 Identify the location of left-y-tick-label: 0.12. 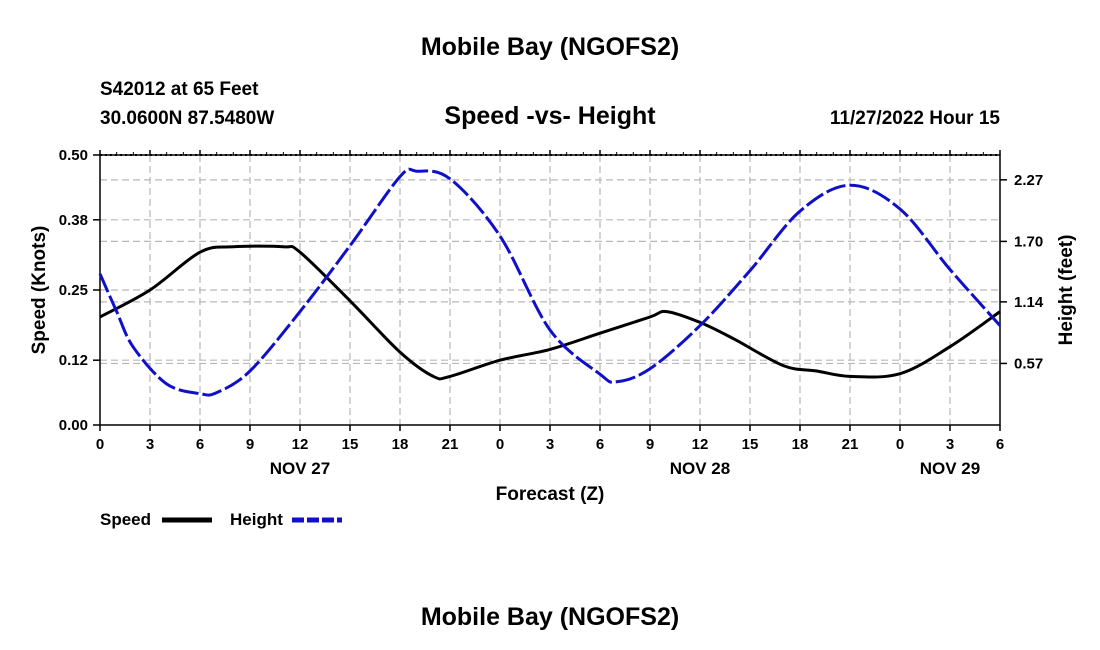
(73, 360).